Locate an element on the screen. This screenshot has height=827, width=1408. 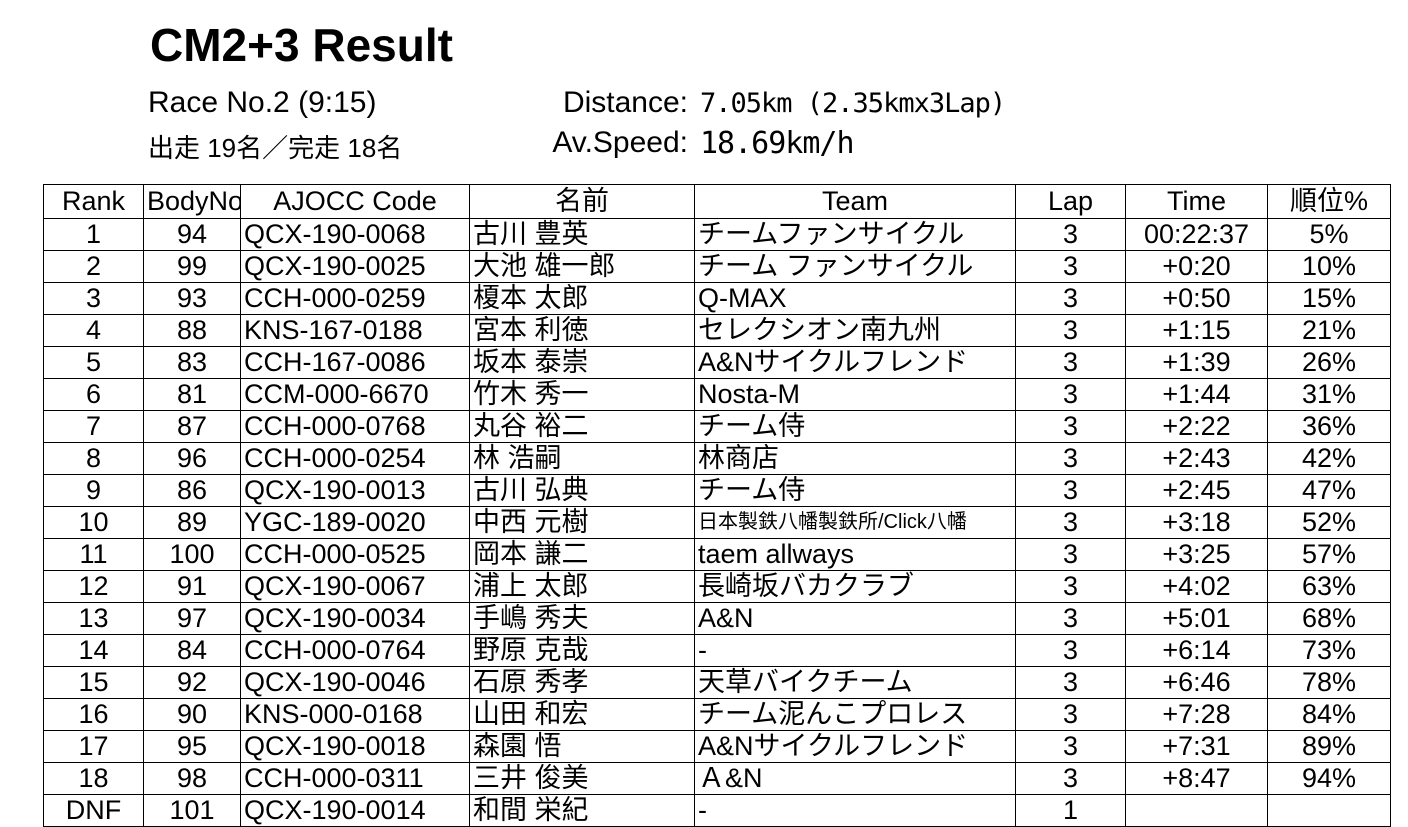
cell: +2:22 is located at coordinates (1196, 426).